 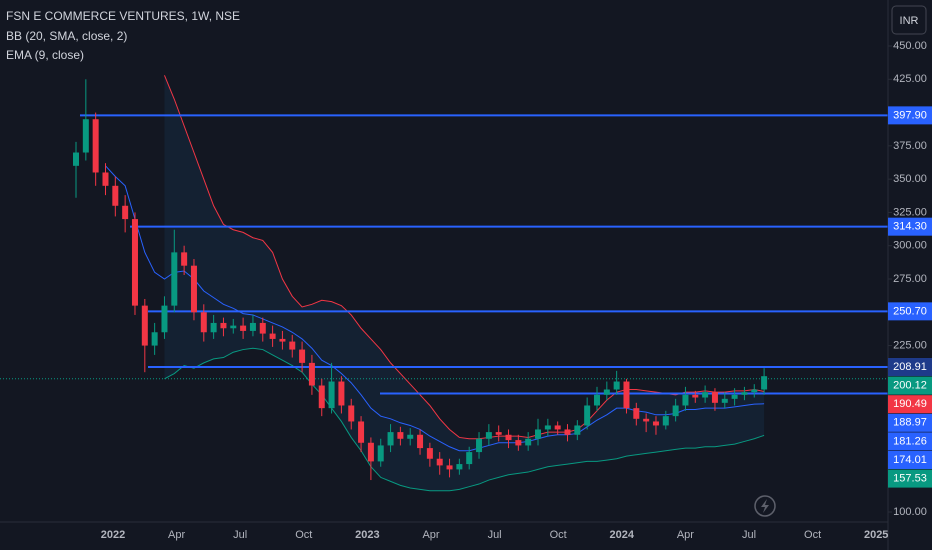 I want to click on y-tick-label: 275.00, so click(x=910, y=279).